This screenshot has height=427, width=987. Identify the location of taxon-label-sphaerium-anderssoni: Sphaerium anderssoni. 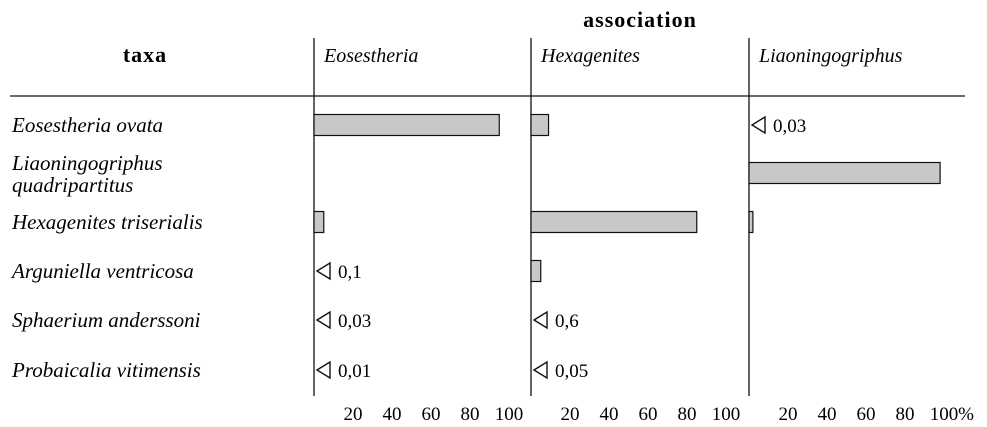
(106, 320).